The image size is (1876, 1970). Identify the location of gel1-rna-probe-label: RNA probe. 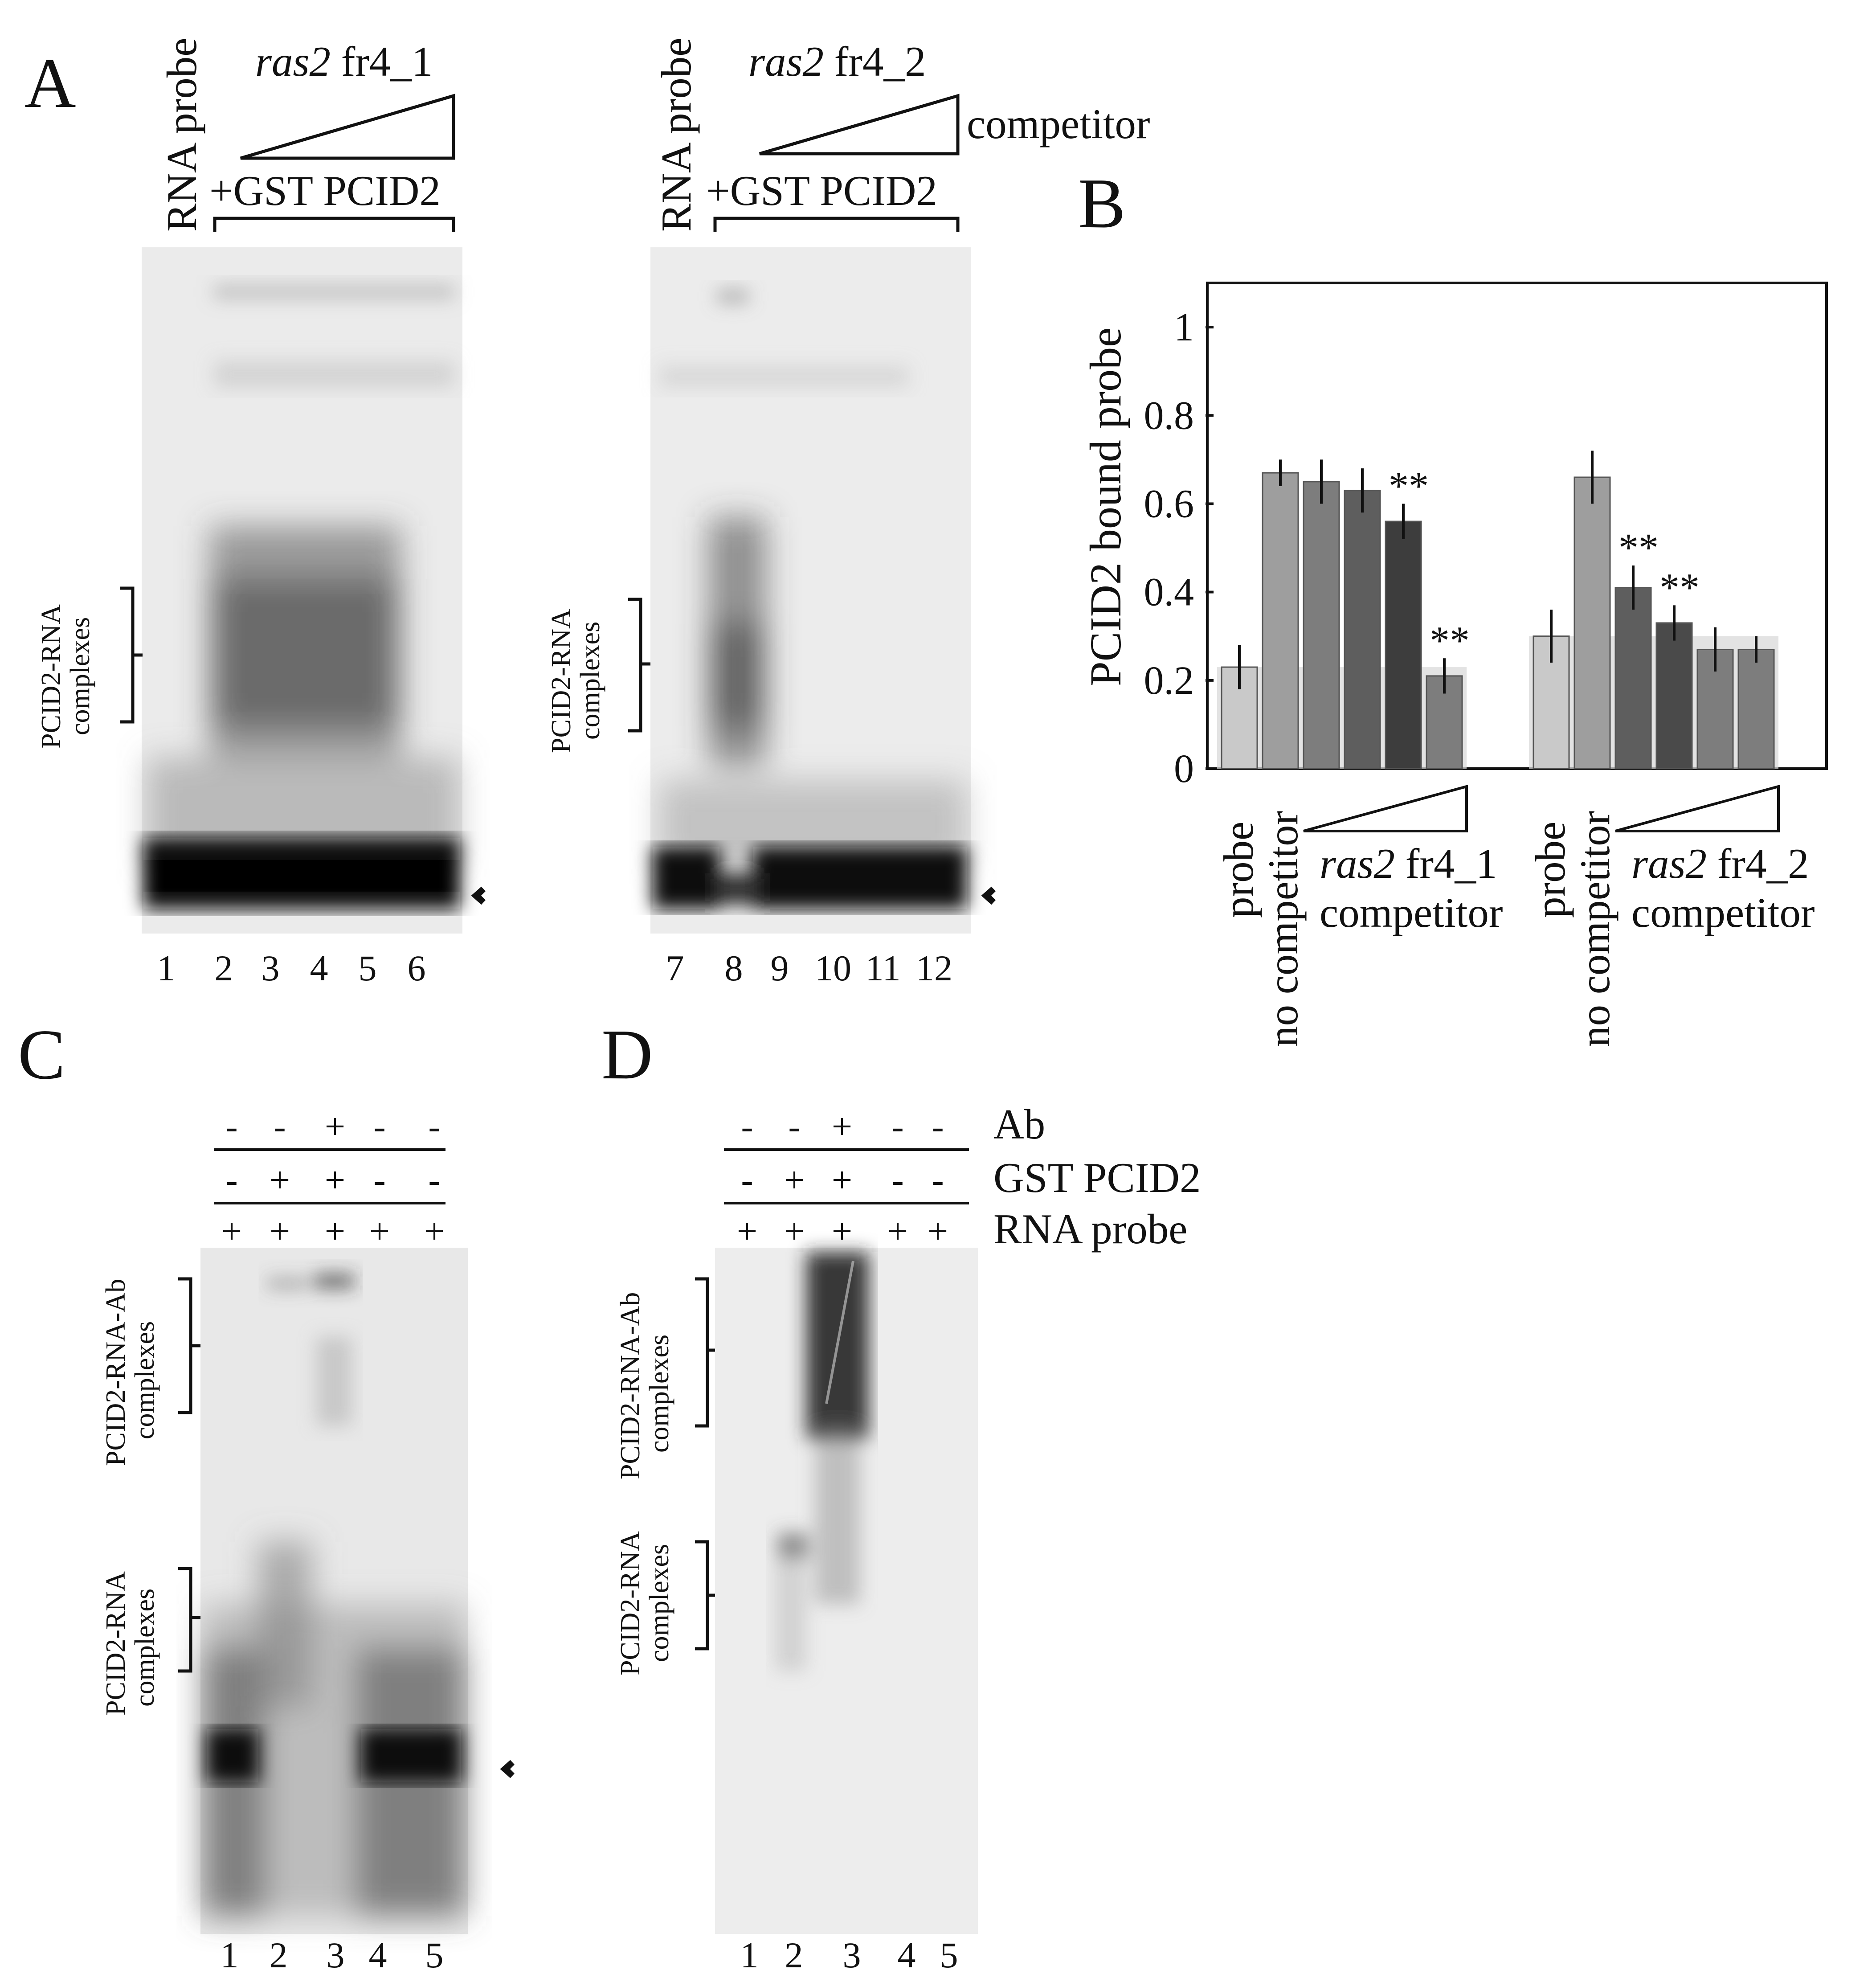
(181, 135).